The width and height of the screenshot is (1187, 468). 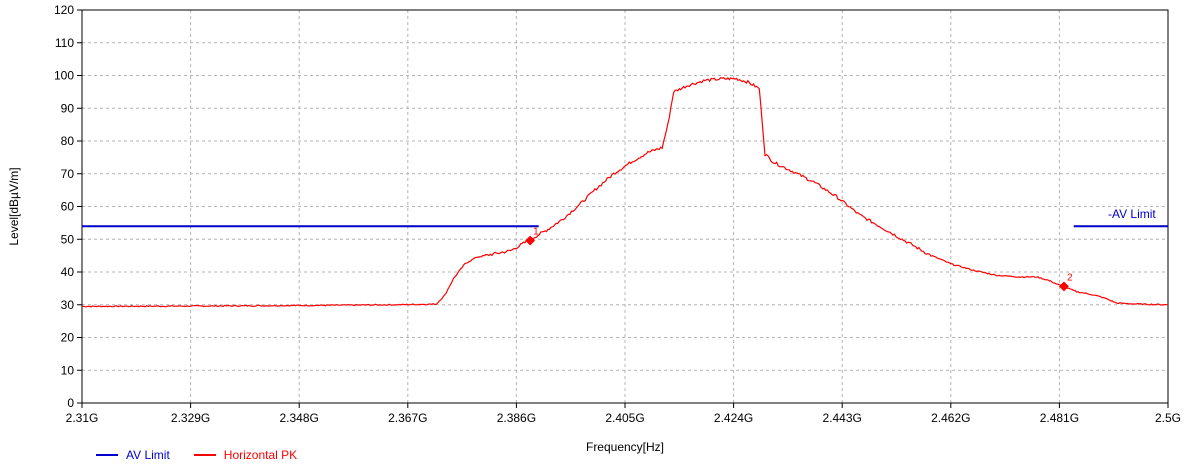 I want to click on x-tick-label: 2.462G, so click(x=950, y=418).